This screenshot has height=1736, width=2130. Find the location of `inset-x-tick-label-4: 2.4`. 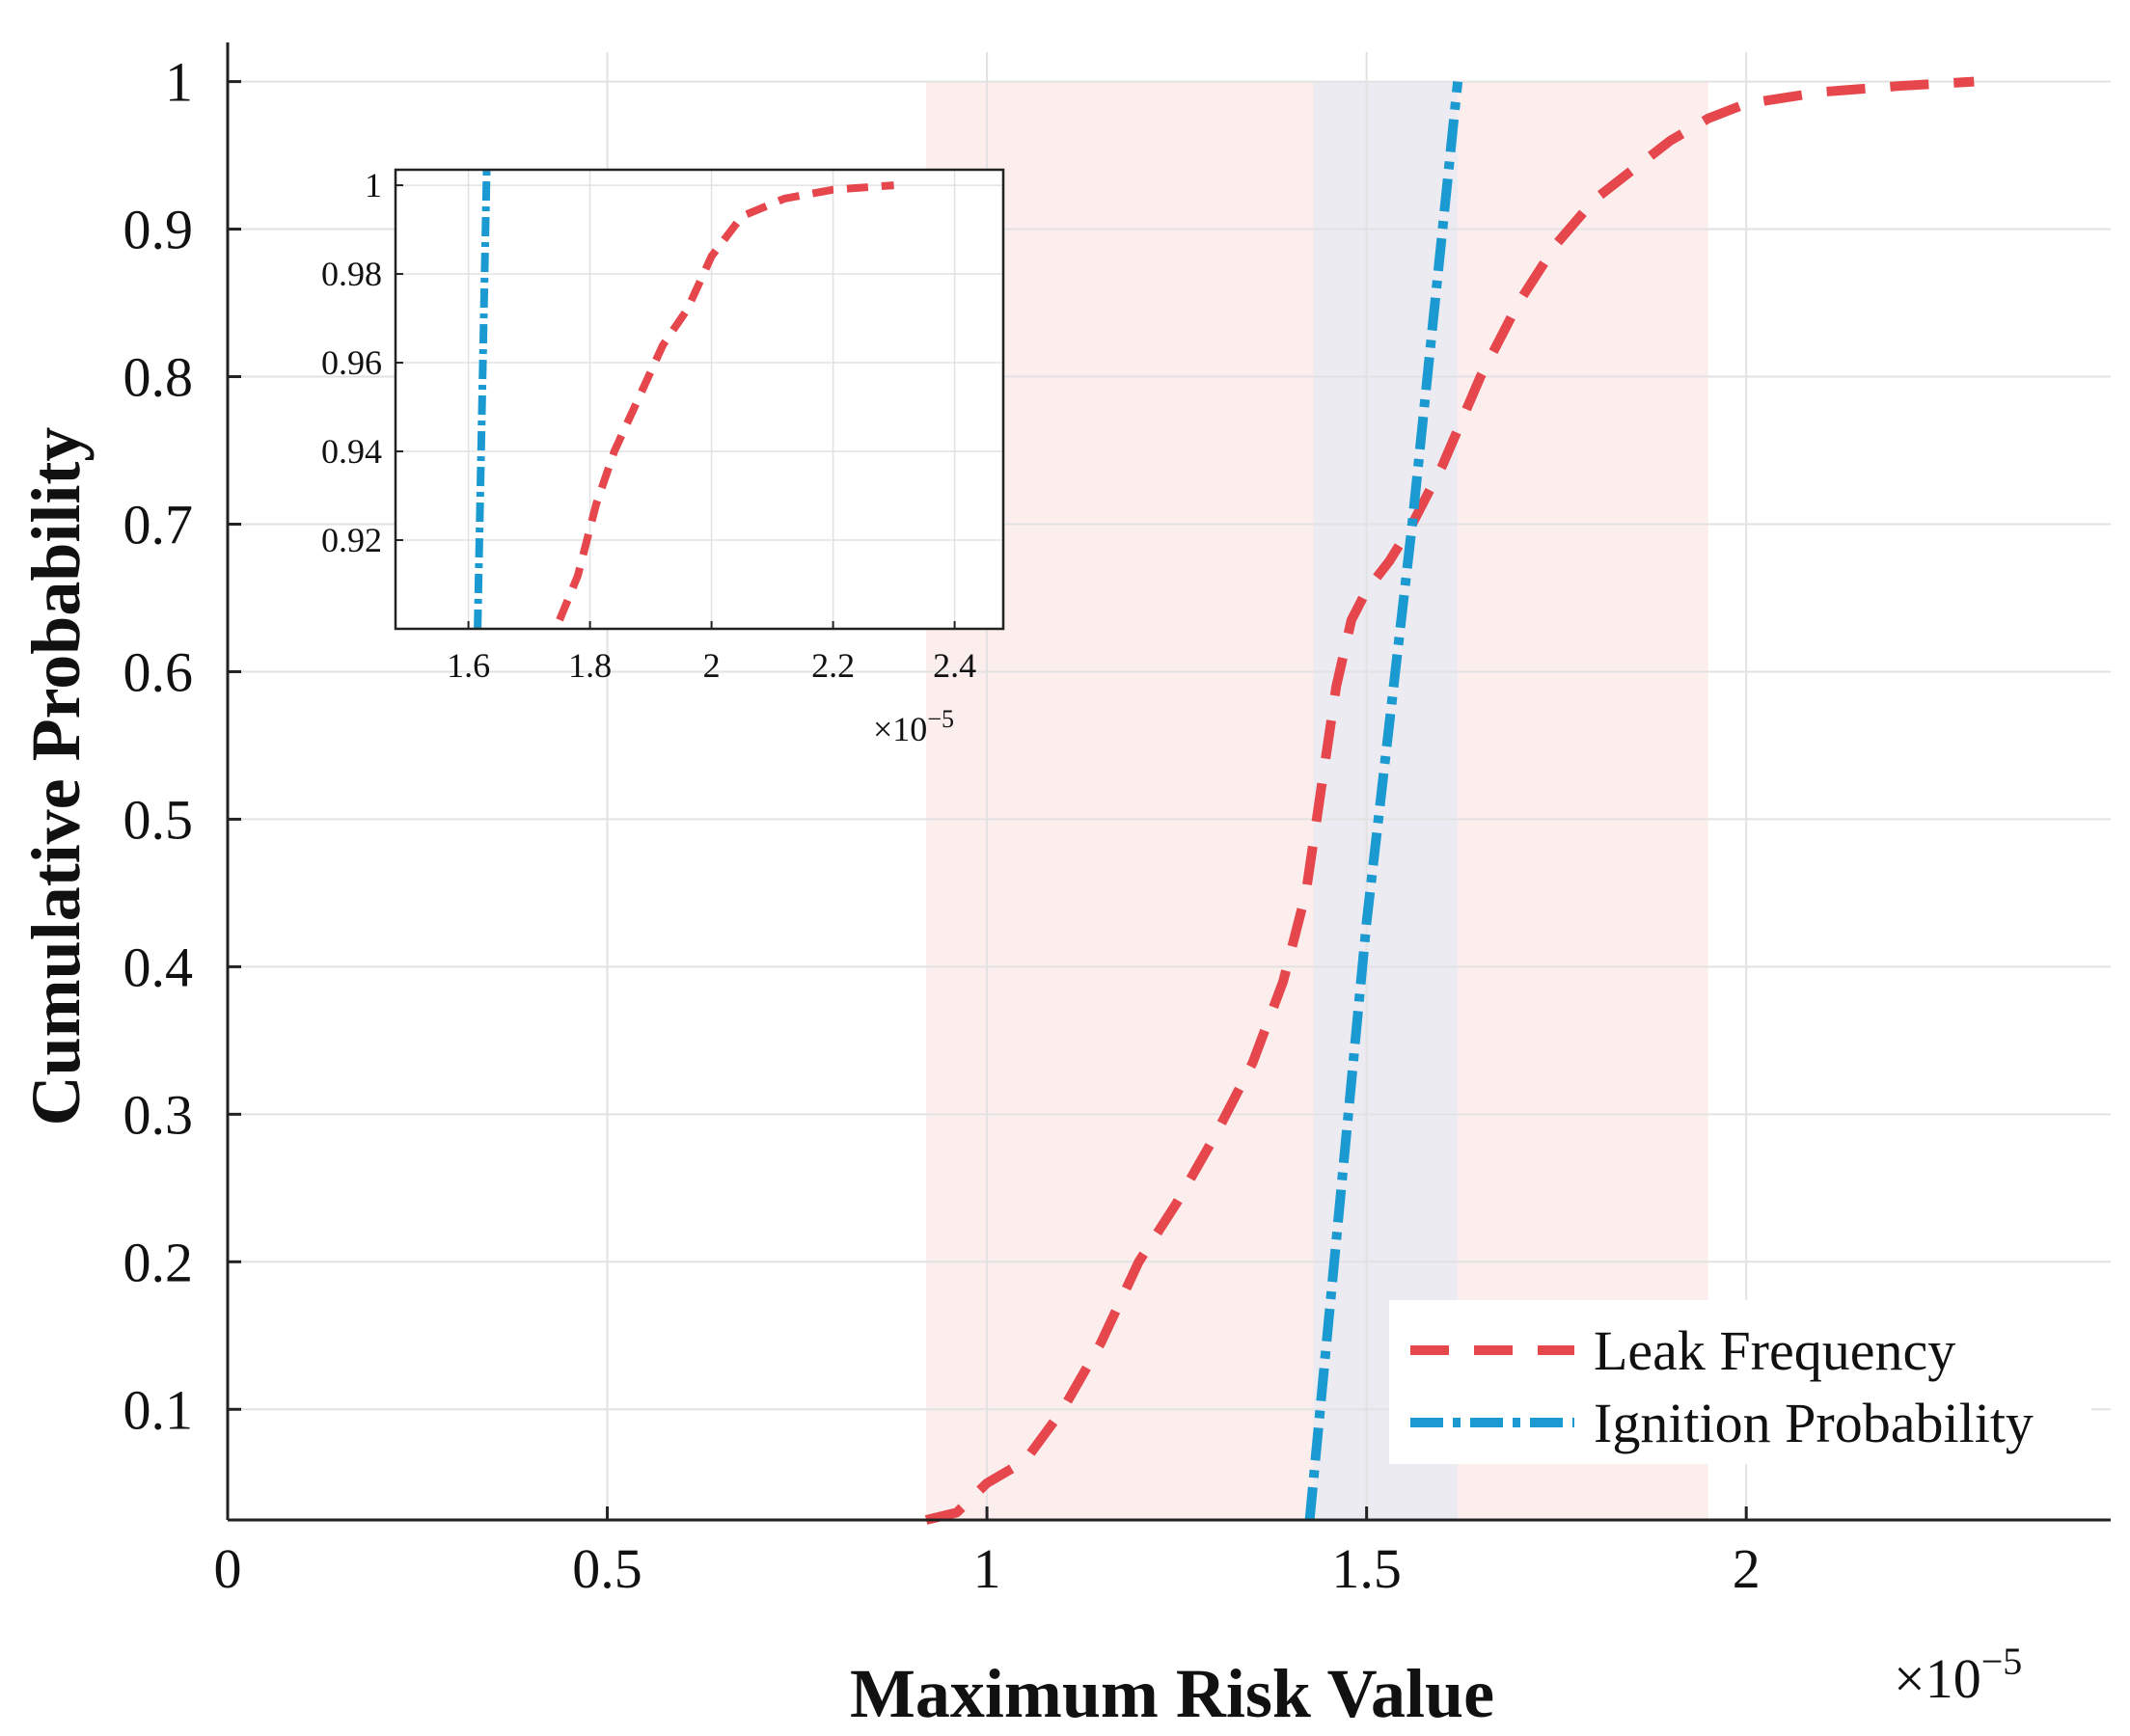

inset-x-tick-label-4: 2.4 is located at coordinates (954, 665).